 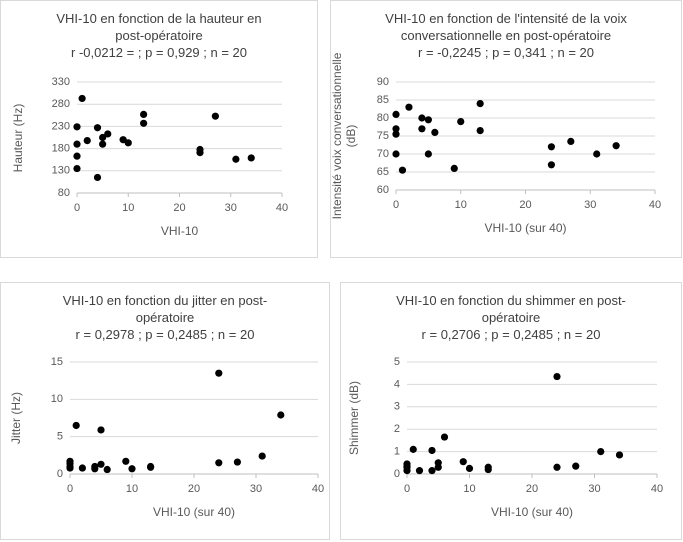 What do you see at coordinates (397, 407) in the screenshot?
I see `y-tick-label: 3` at bounding box center [397, 407].